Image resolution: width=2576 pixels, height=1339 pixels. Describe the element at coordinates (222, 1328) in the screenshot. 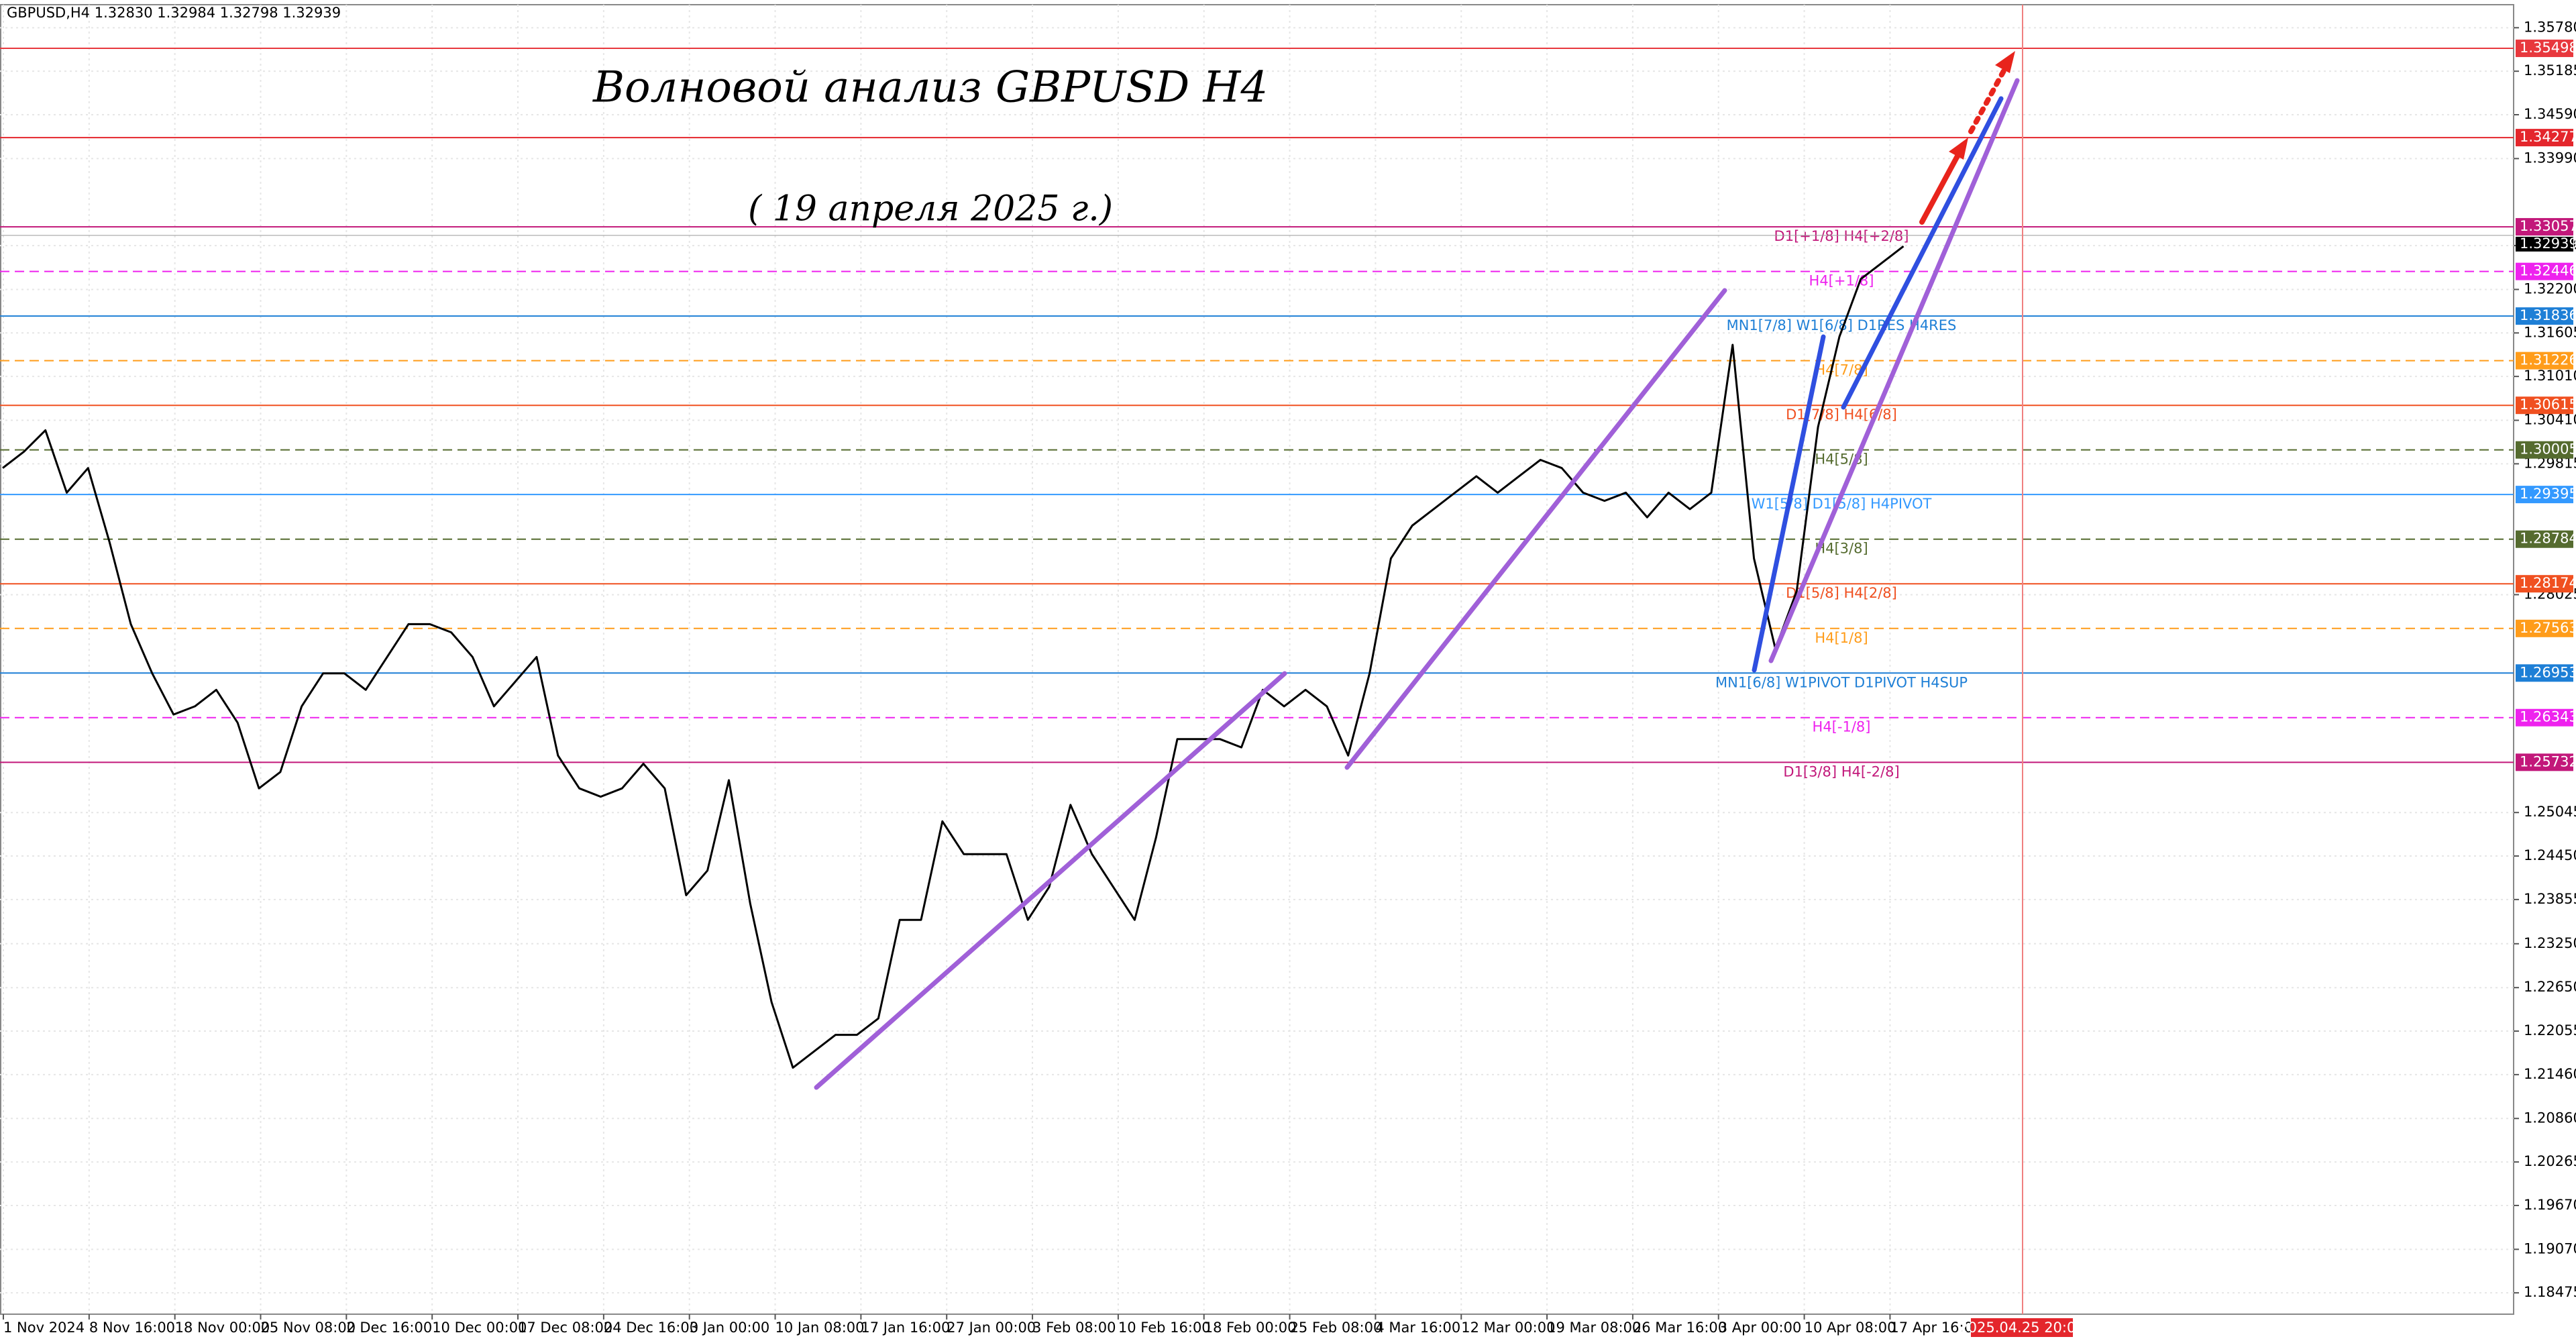

I see `x-tick-label: 18 Nov 00:00` at that location.